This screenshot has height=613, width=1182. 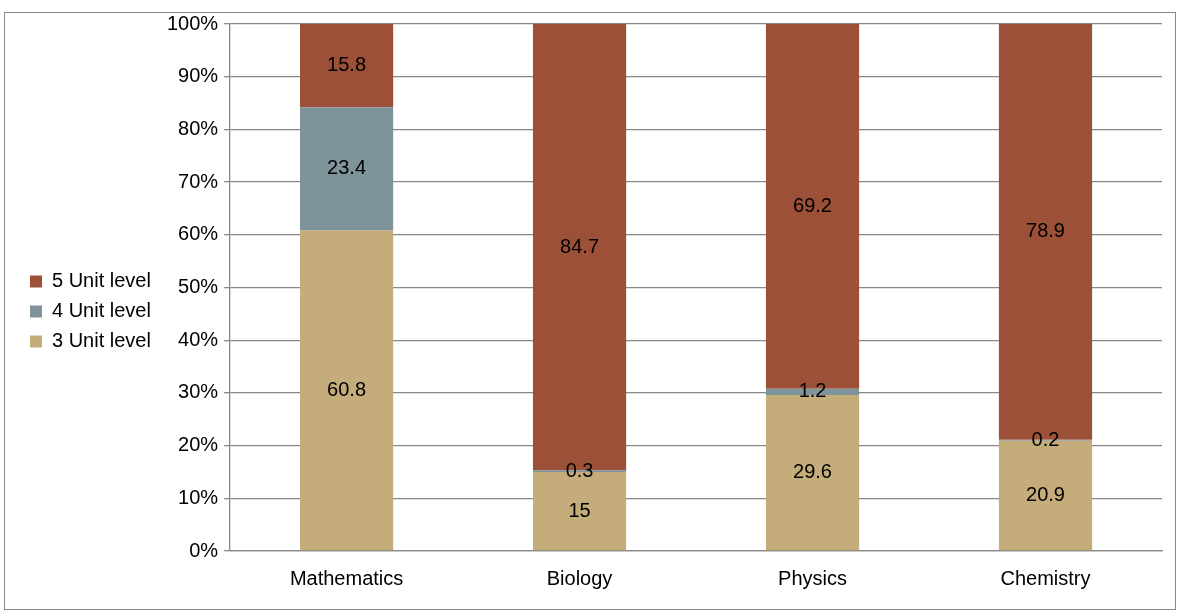 I want to click on x-tick-label: Mathematics, so click(x=346, y=577).